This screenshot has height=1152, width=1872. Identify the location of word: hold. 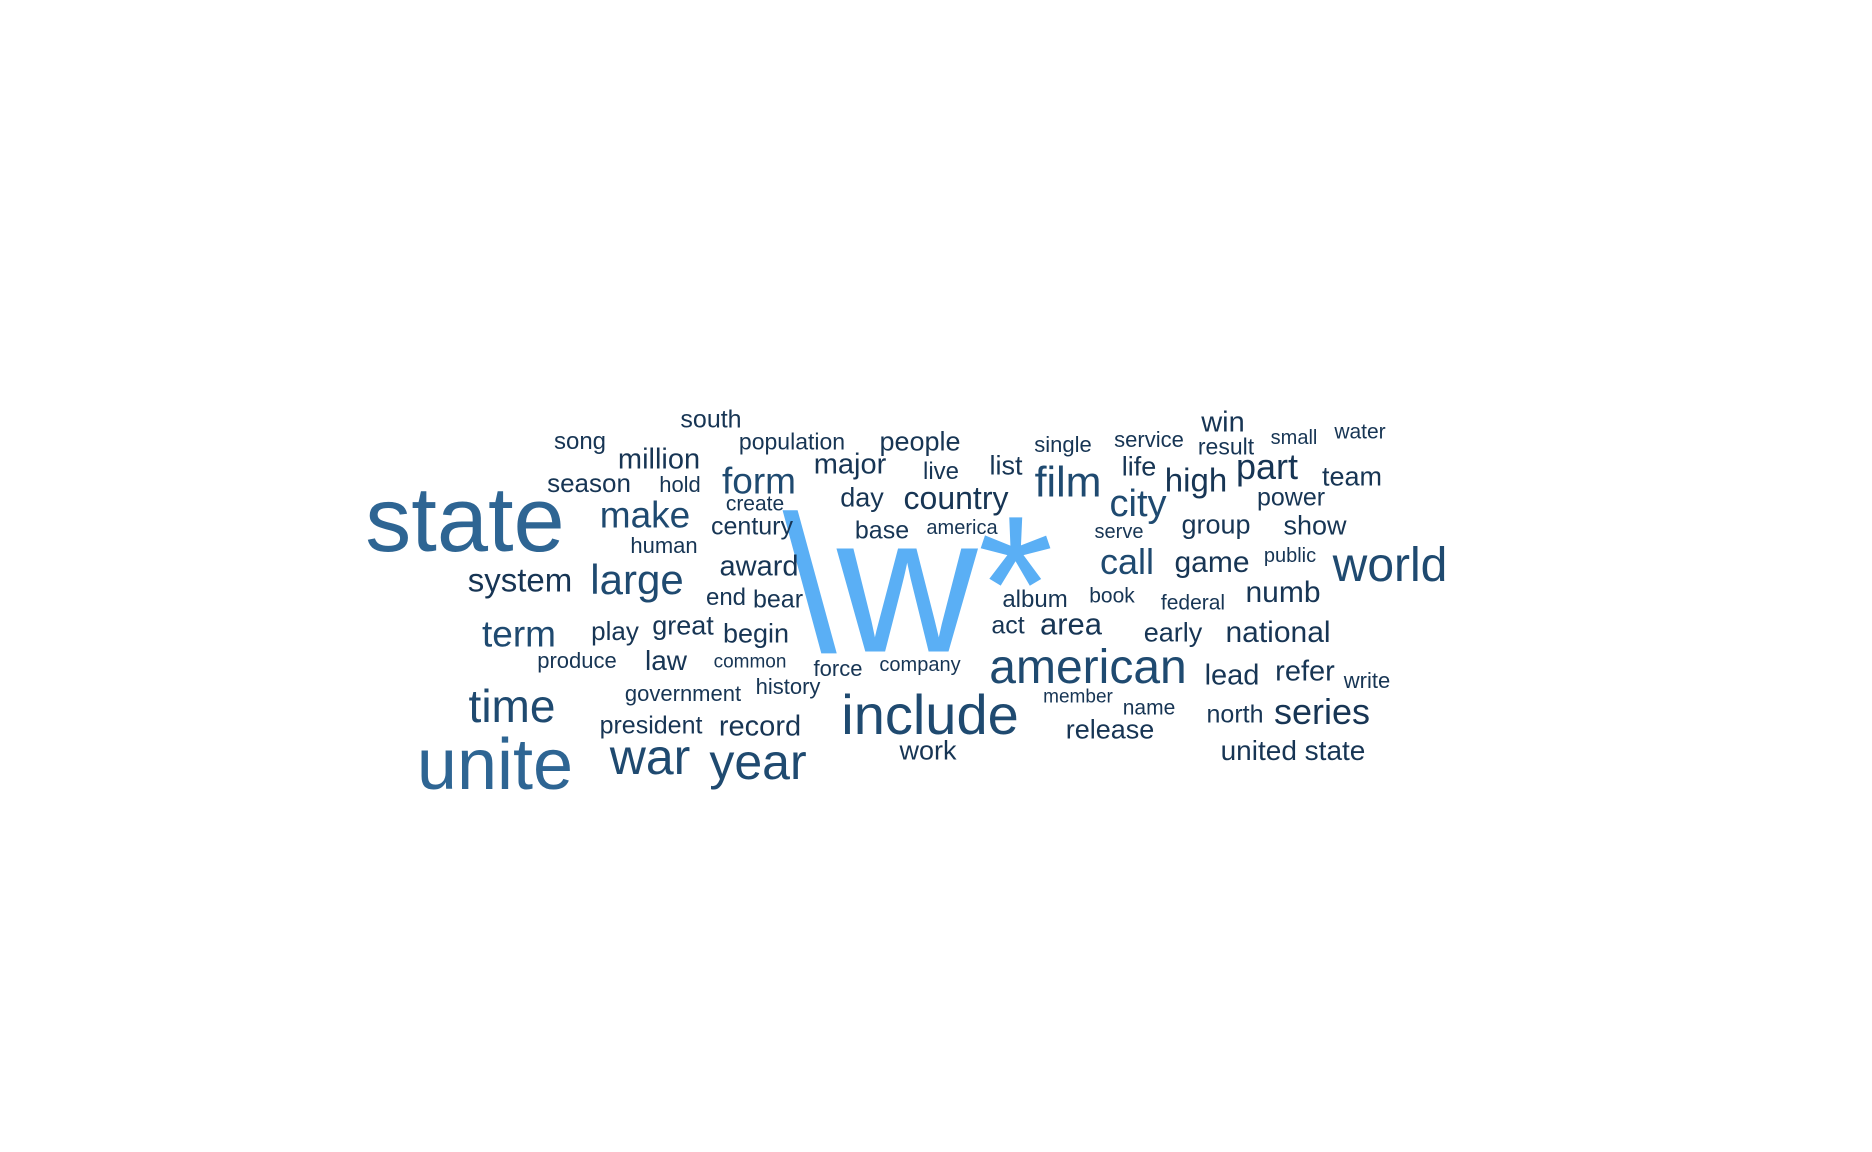
(680, 484).